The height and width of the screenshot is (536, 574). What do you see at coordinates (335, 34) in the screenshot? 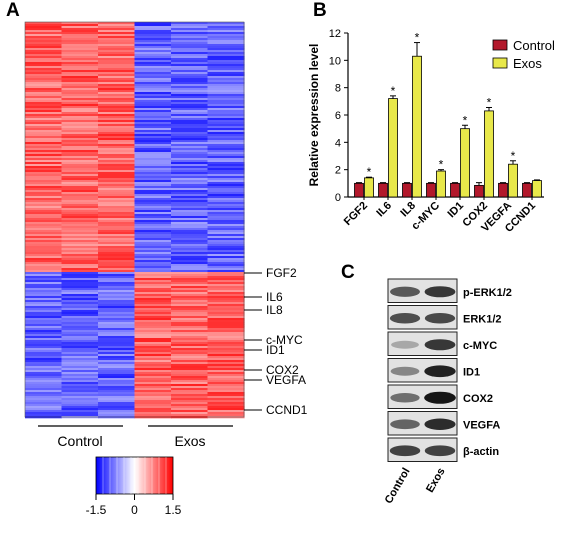
I see `y-tick-label: 12` at bounding box center [335, 34].